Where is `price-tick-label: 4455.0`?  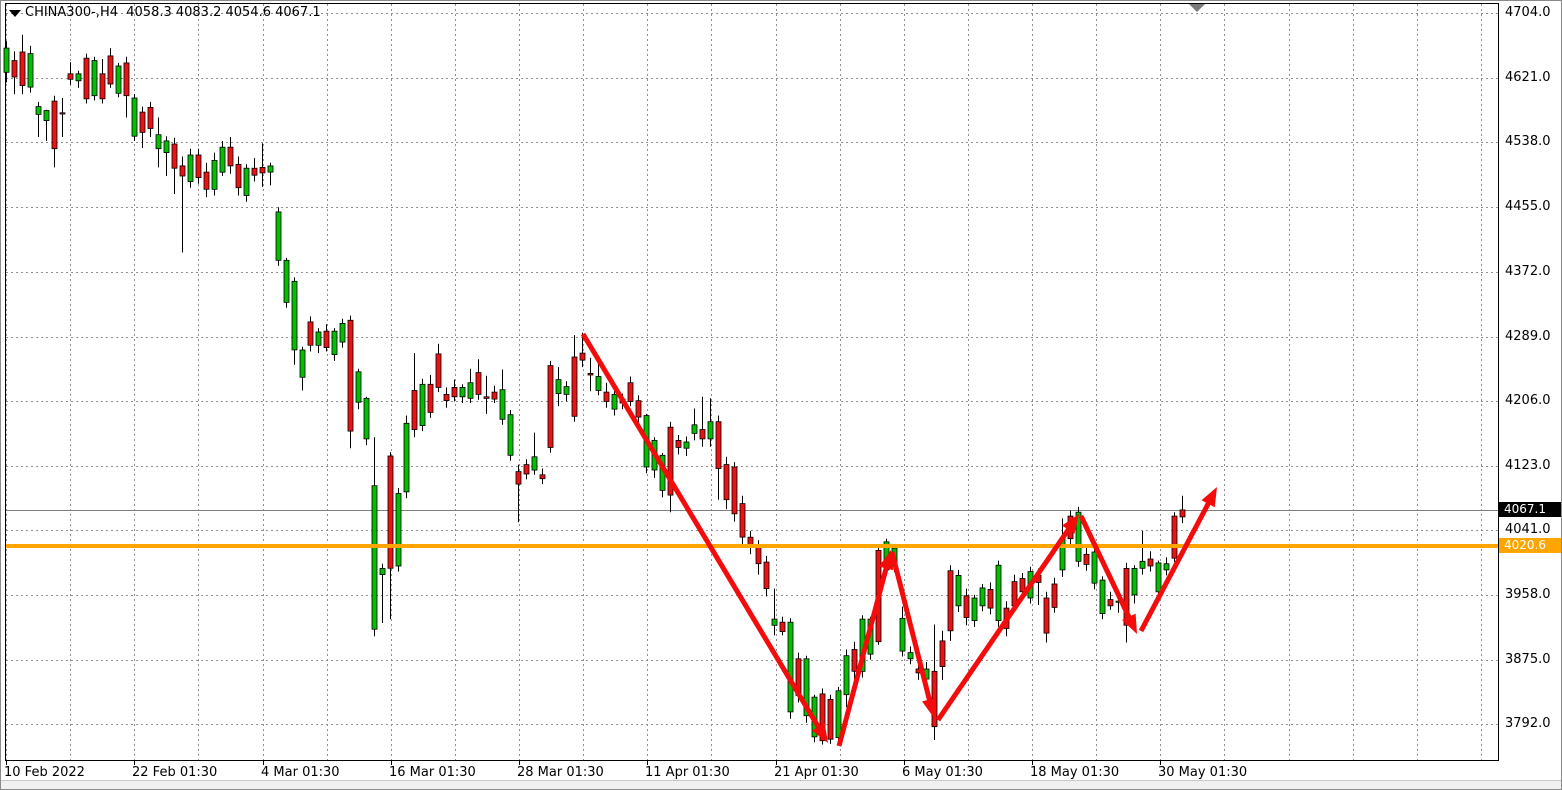 price-tick-label: 4455.0 is located at coordinates (1528, 206).